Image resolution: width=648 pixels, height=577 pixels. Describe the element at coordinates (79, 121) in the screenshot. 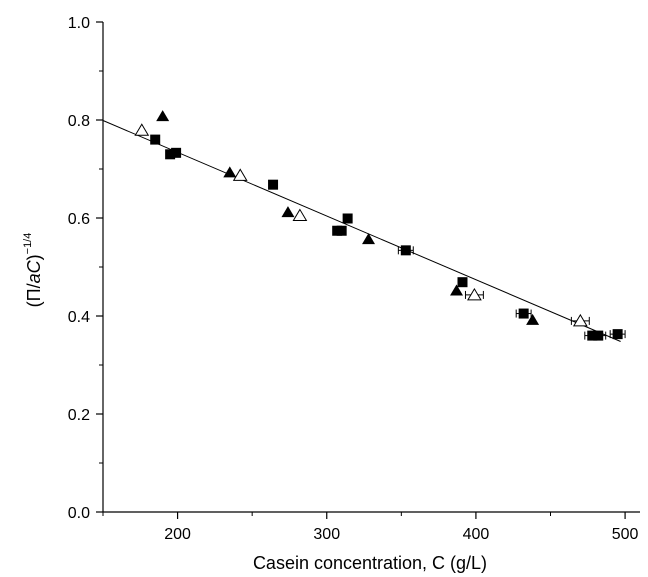

I see `y-tick-label: 0.8` at that location.